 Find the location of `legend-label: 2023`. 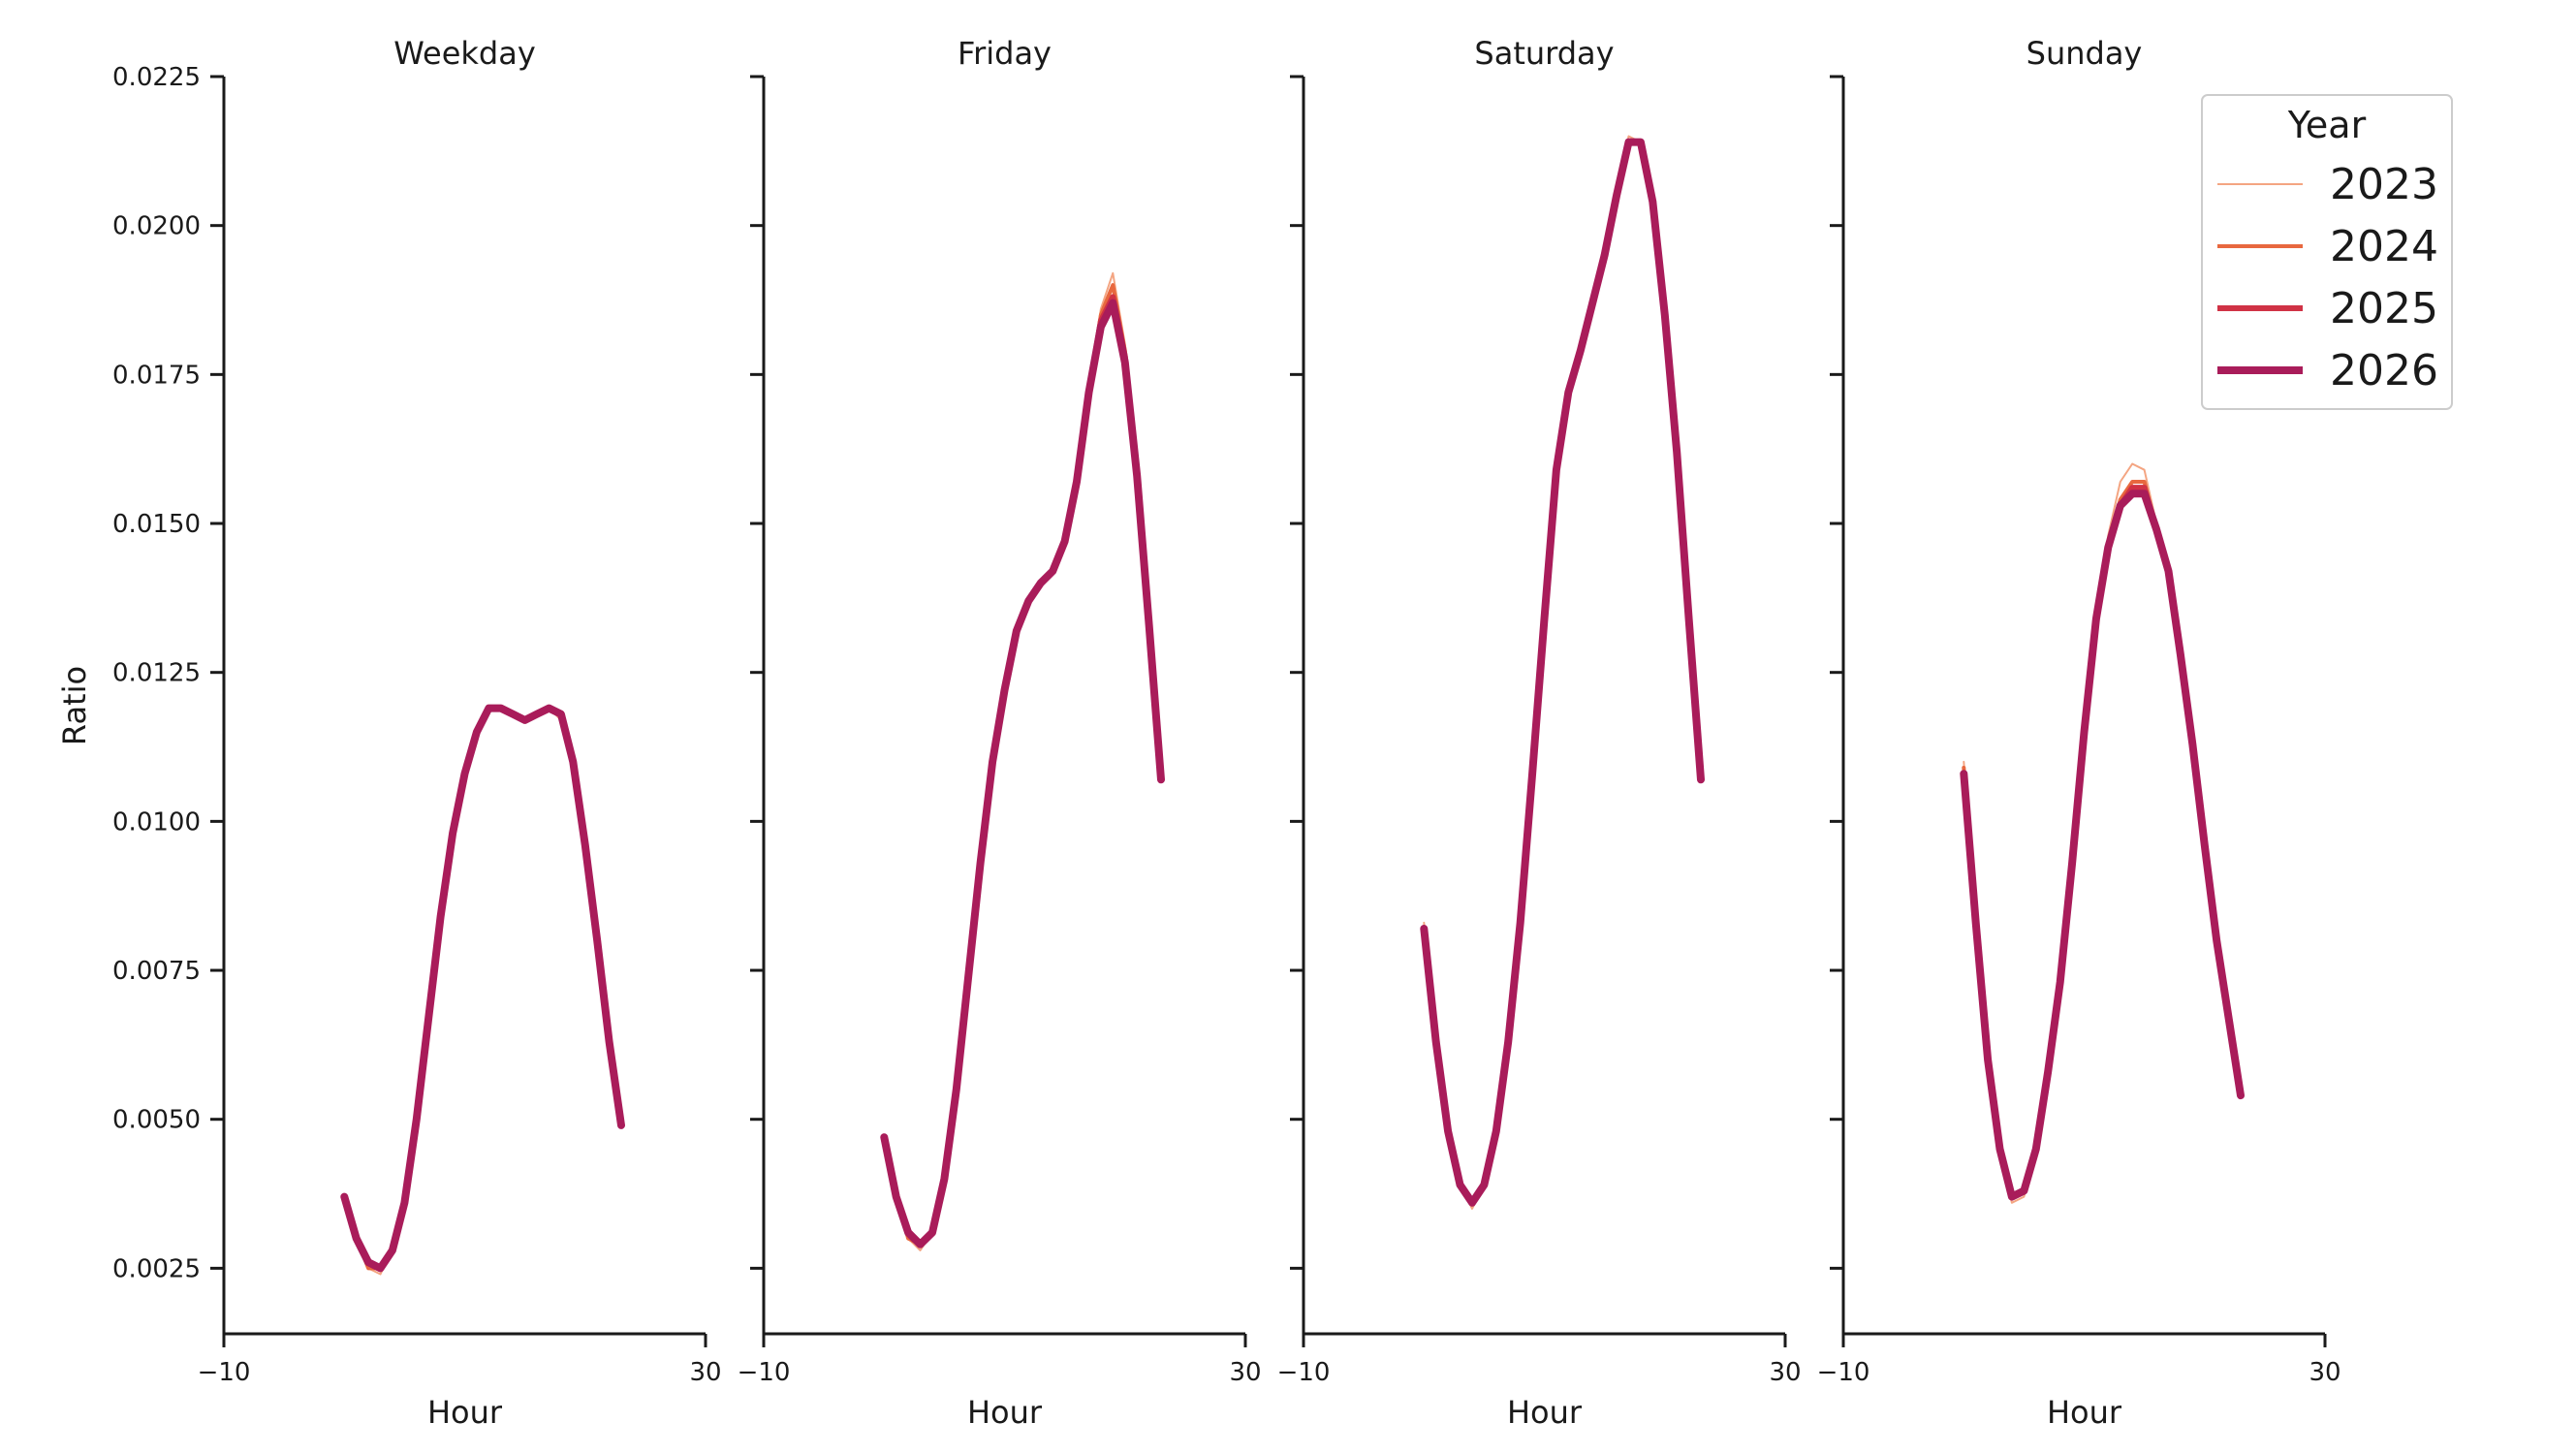

legend-label: 2023 is located at coordinates (2384, 184).